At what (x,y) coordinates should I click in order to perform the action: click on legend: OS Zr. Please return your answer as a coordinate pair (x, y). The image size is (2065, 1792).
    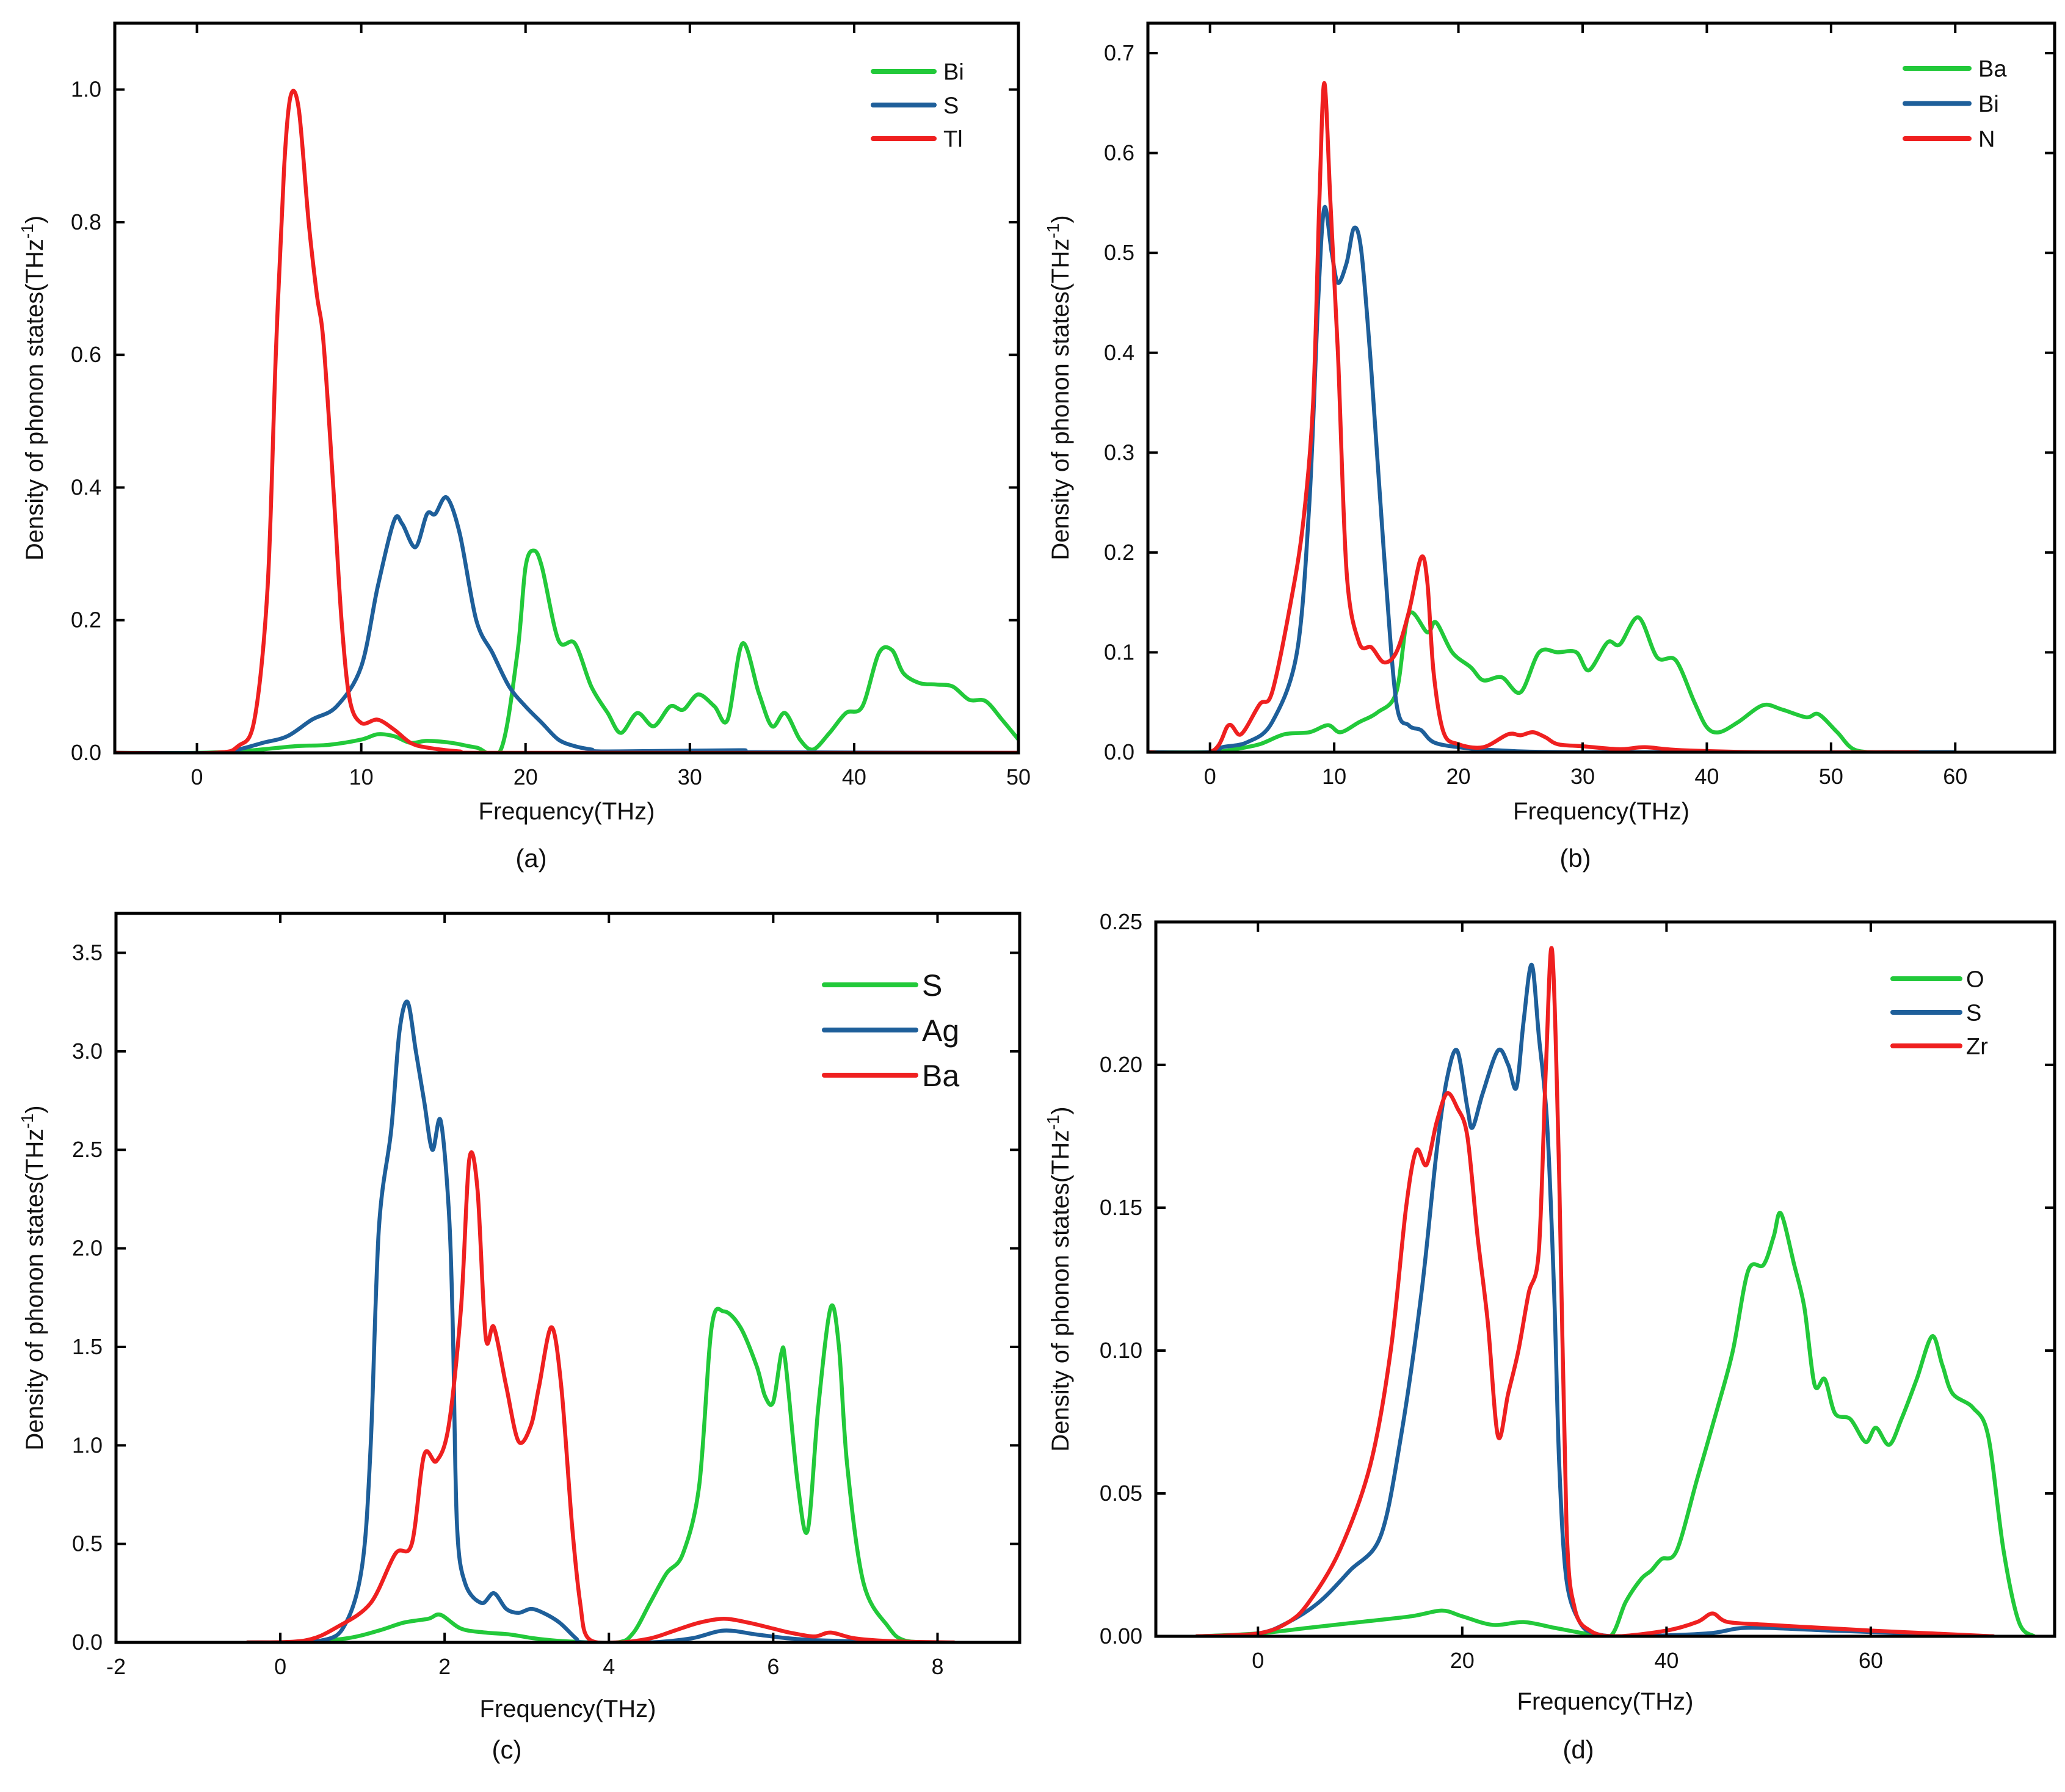
    Looking at the image, I should click on (1939, 1014).